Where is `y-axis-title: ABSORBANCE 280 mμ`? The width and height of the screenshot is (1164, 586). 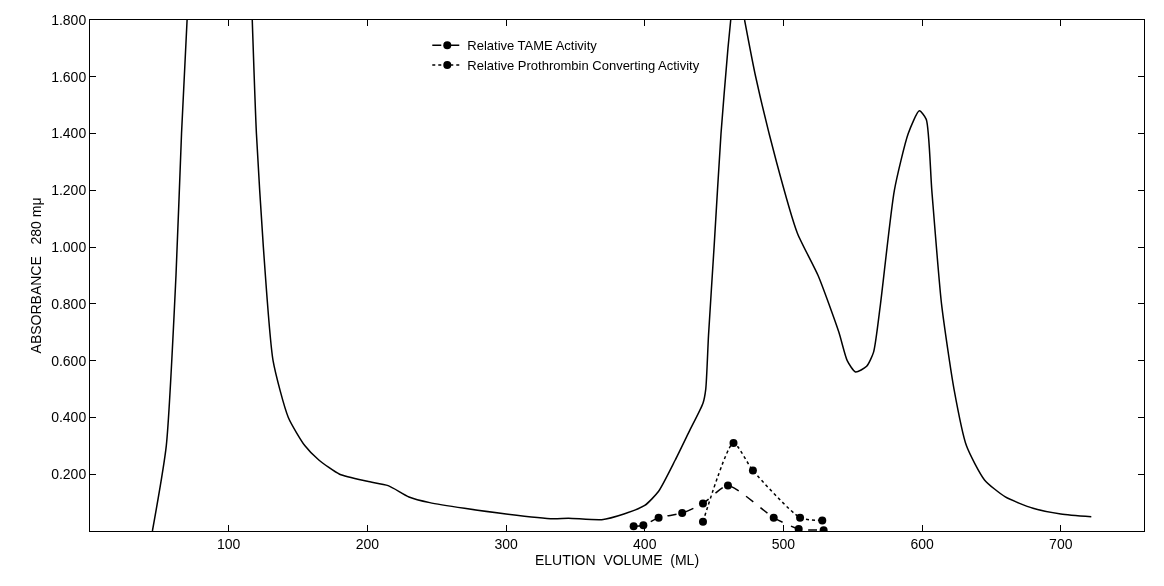 y-axis-title: ABSORBANCE 280 mμ is located at coordinates (35, 275).